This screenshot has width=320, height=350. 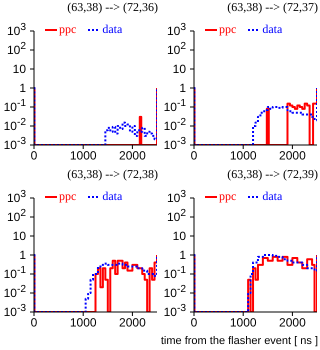 What do you see at coordinates (239, 341) in the screenshot?
I see `x-axis-title: time from the flasher event [ ns ]` at bounding box center [239, 341].